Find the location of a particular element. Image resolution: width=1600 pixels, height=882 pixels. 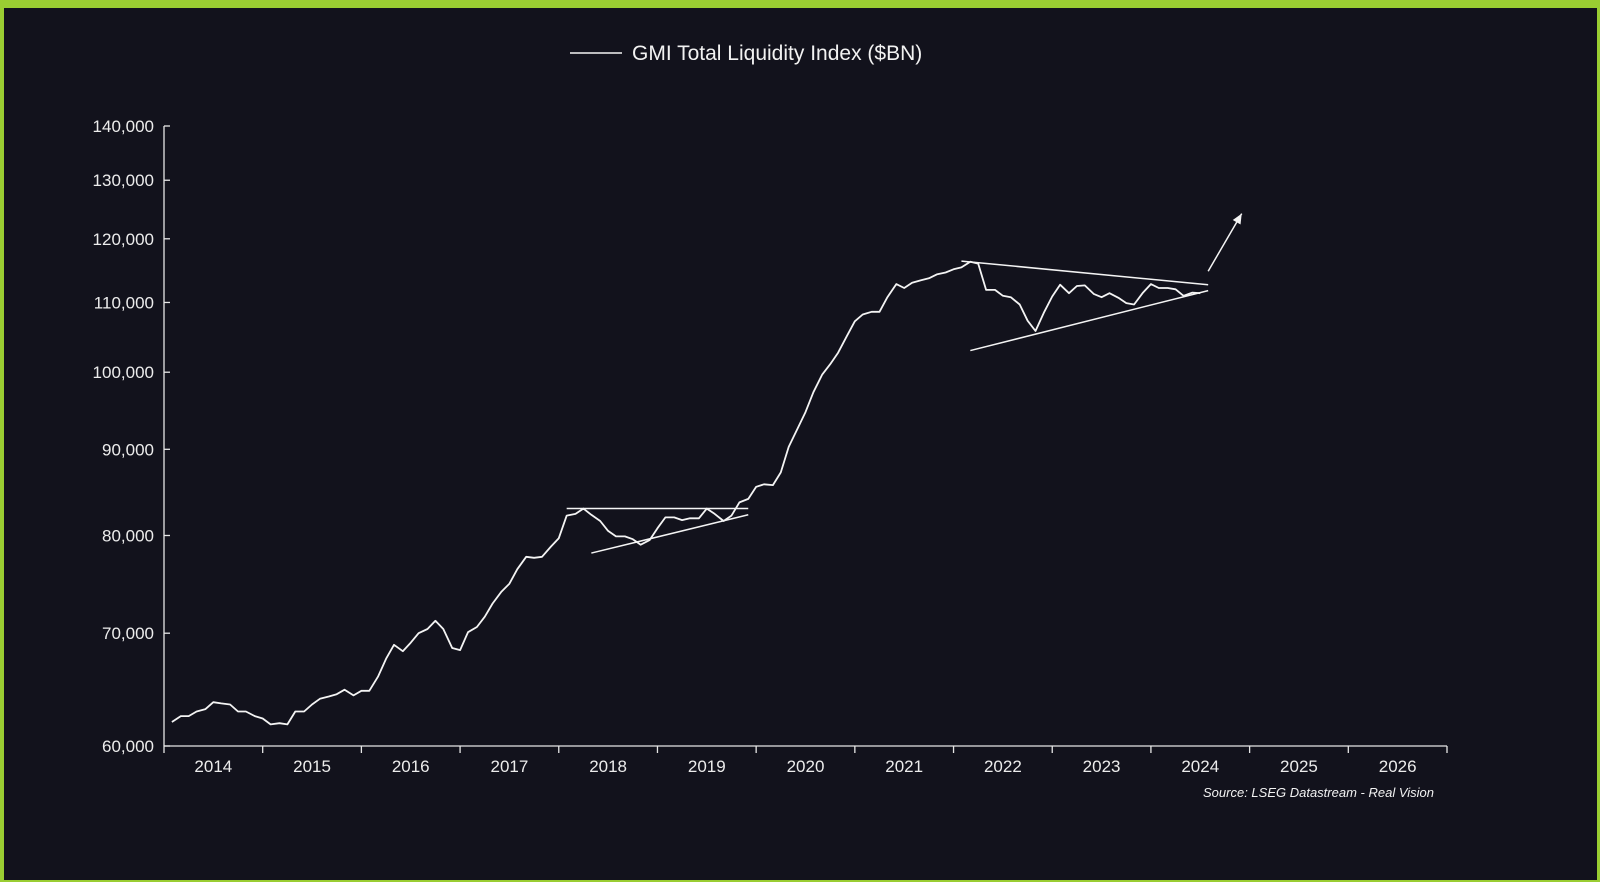

trendline-breakout-arrow is located at coordinates (1225, 242).